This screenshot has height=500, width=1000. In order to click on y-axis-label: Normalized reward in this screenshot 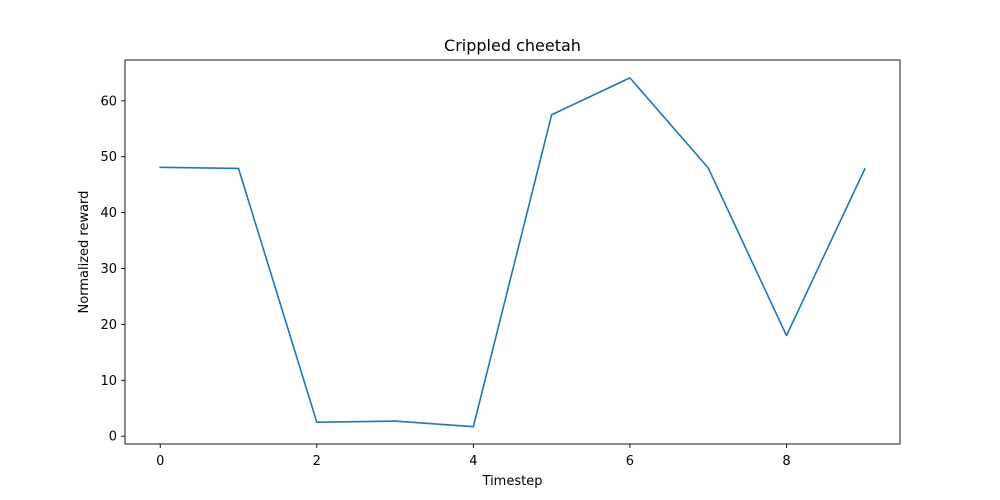, I will do `click(84, 252)`.